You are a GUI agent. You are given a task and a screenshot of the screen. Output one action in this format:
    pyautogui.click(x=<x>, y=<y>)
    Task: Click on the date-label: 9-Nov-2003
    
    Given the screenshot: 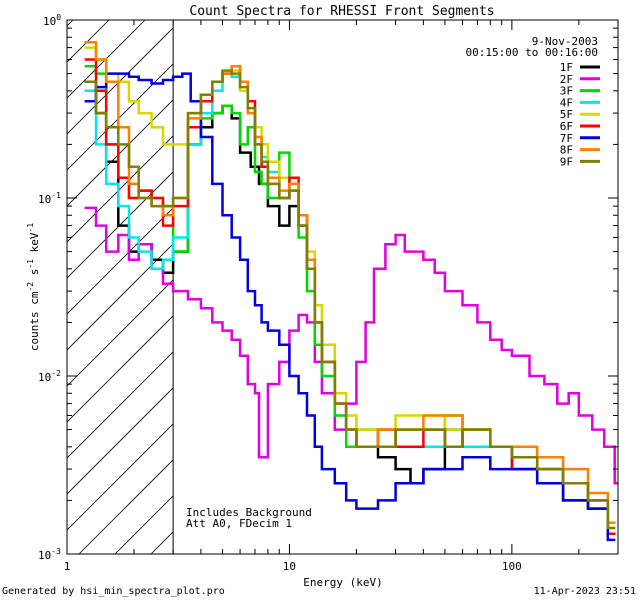 What is the action you would take?
    pyautogui.click(x=565, y=41)
    